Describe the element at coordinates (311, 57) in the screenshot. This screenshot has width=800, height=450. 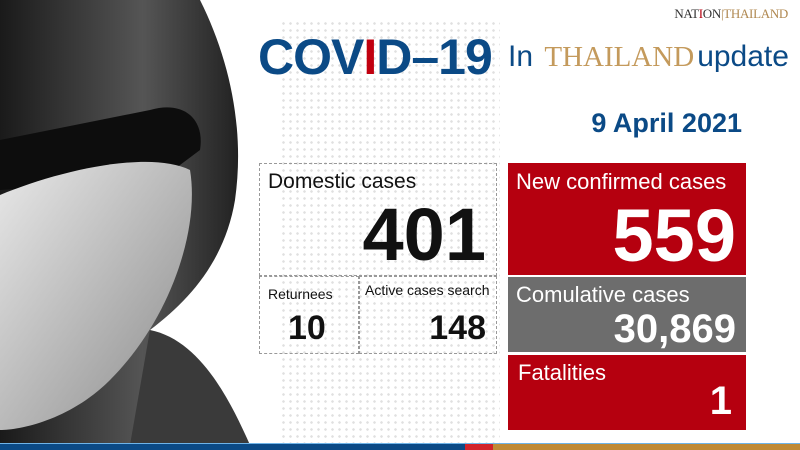
I see `title-part1: COV` at that location.